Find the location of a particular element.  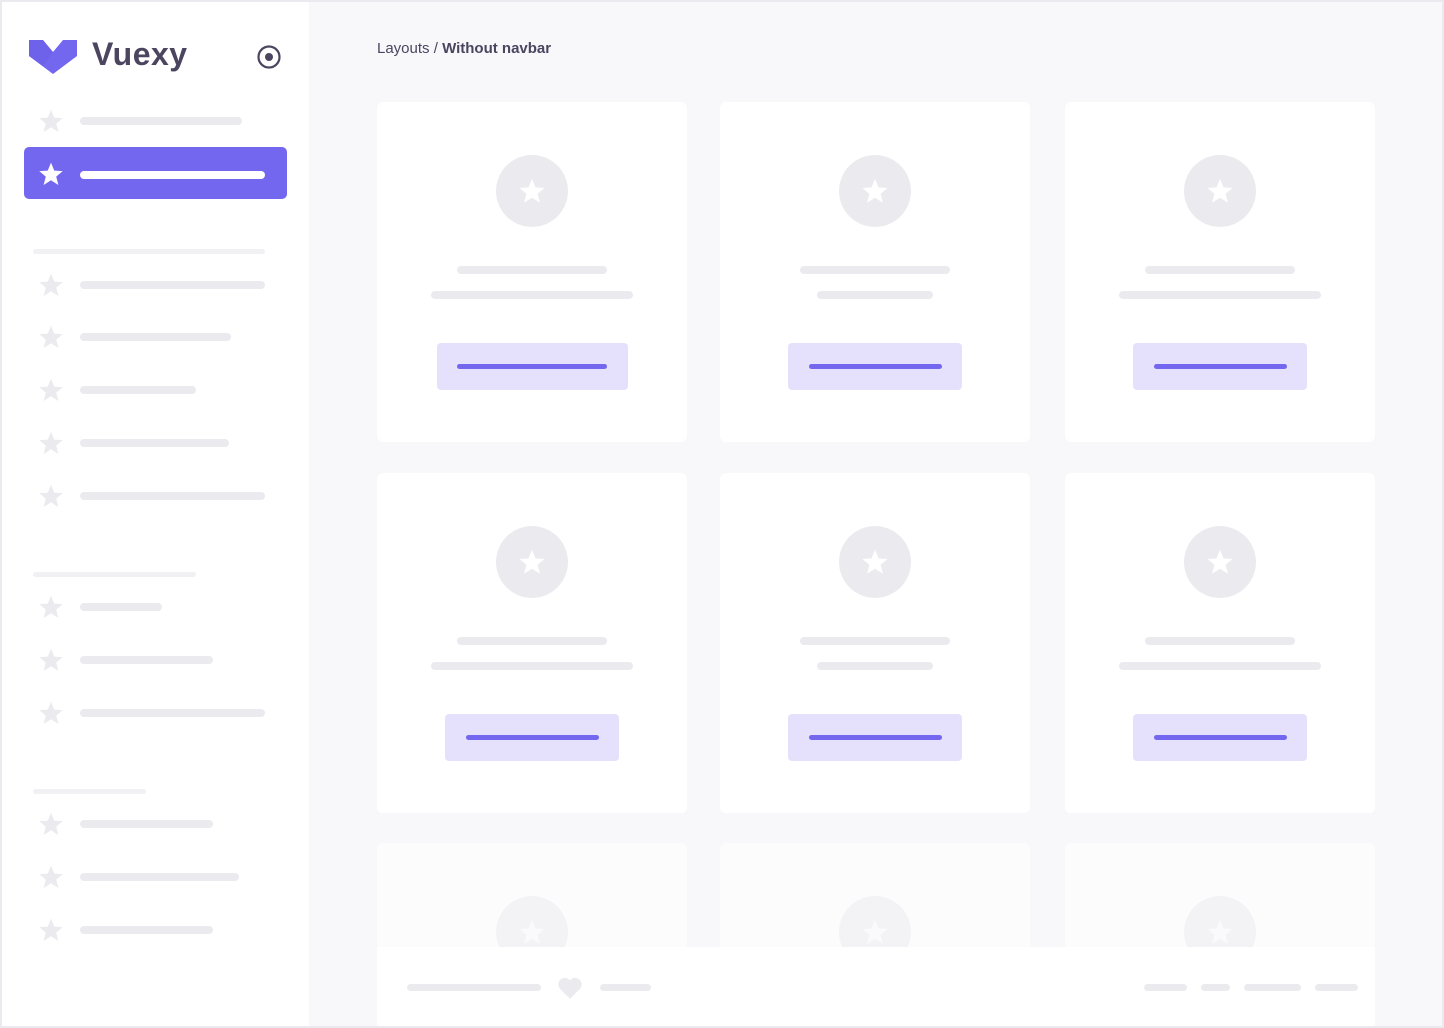

sidebar-item-active is located at coordinates (155, 173).